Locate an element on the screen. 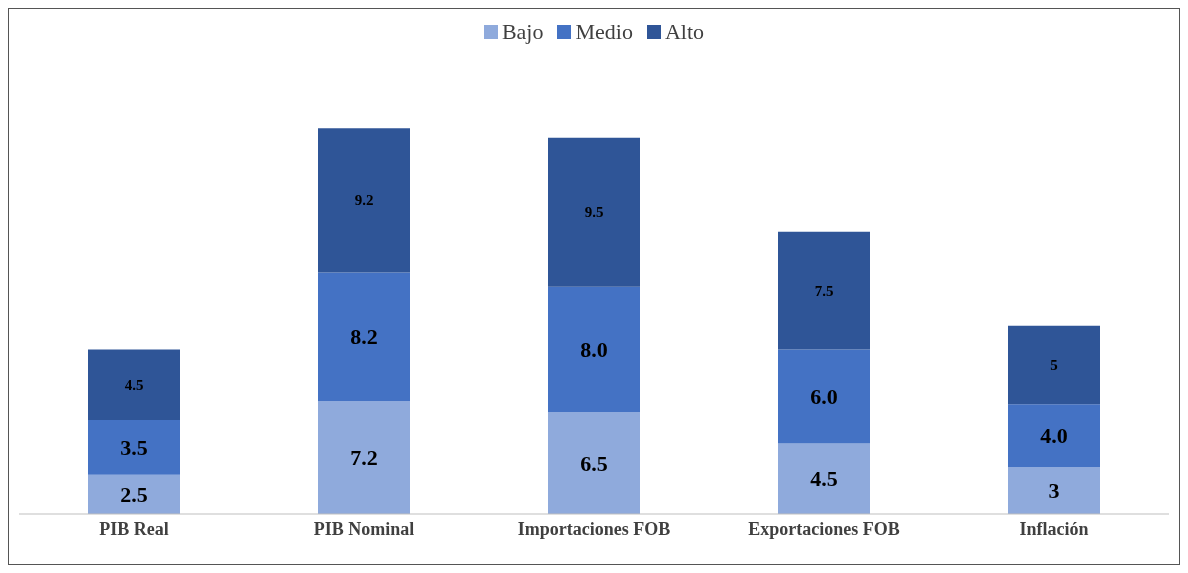  legend-label: Medio is located at coordinates (603, 32).